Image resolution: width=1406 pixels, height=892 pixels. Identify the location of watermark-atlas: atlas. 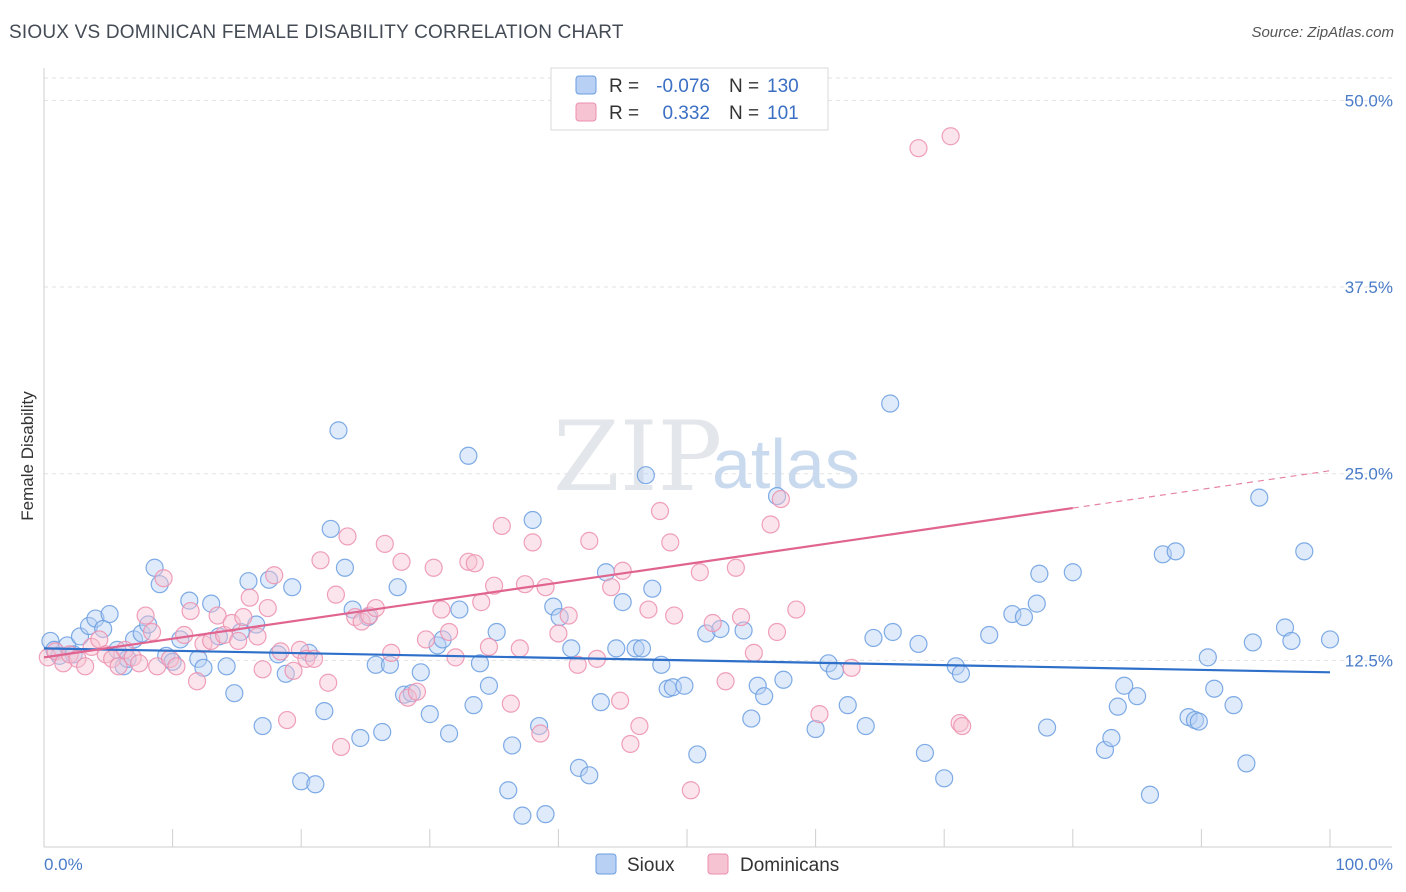
(786, 464).